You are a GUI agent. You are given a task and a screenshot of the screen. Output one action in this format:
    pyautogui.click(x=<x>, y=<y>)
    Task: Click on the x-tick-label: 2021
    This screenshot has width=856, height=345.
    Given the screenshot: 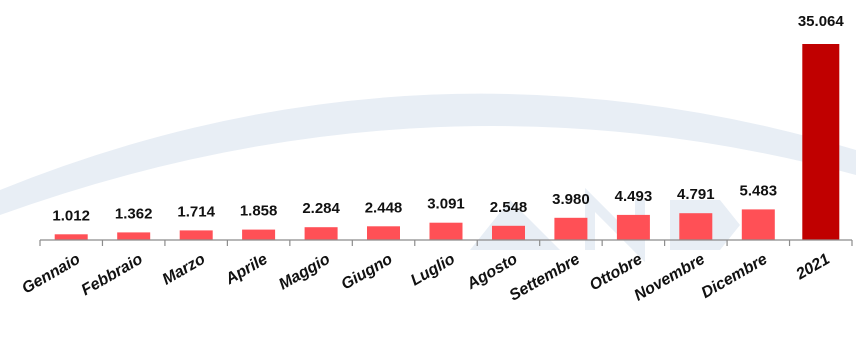 What is the action you would take?
    pyautogui.click(x=813, y=267)
    